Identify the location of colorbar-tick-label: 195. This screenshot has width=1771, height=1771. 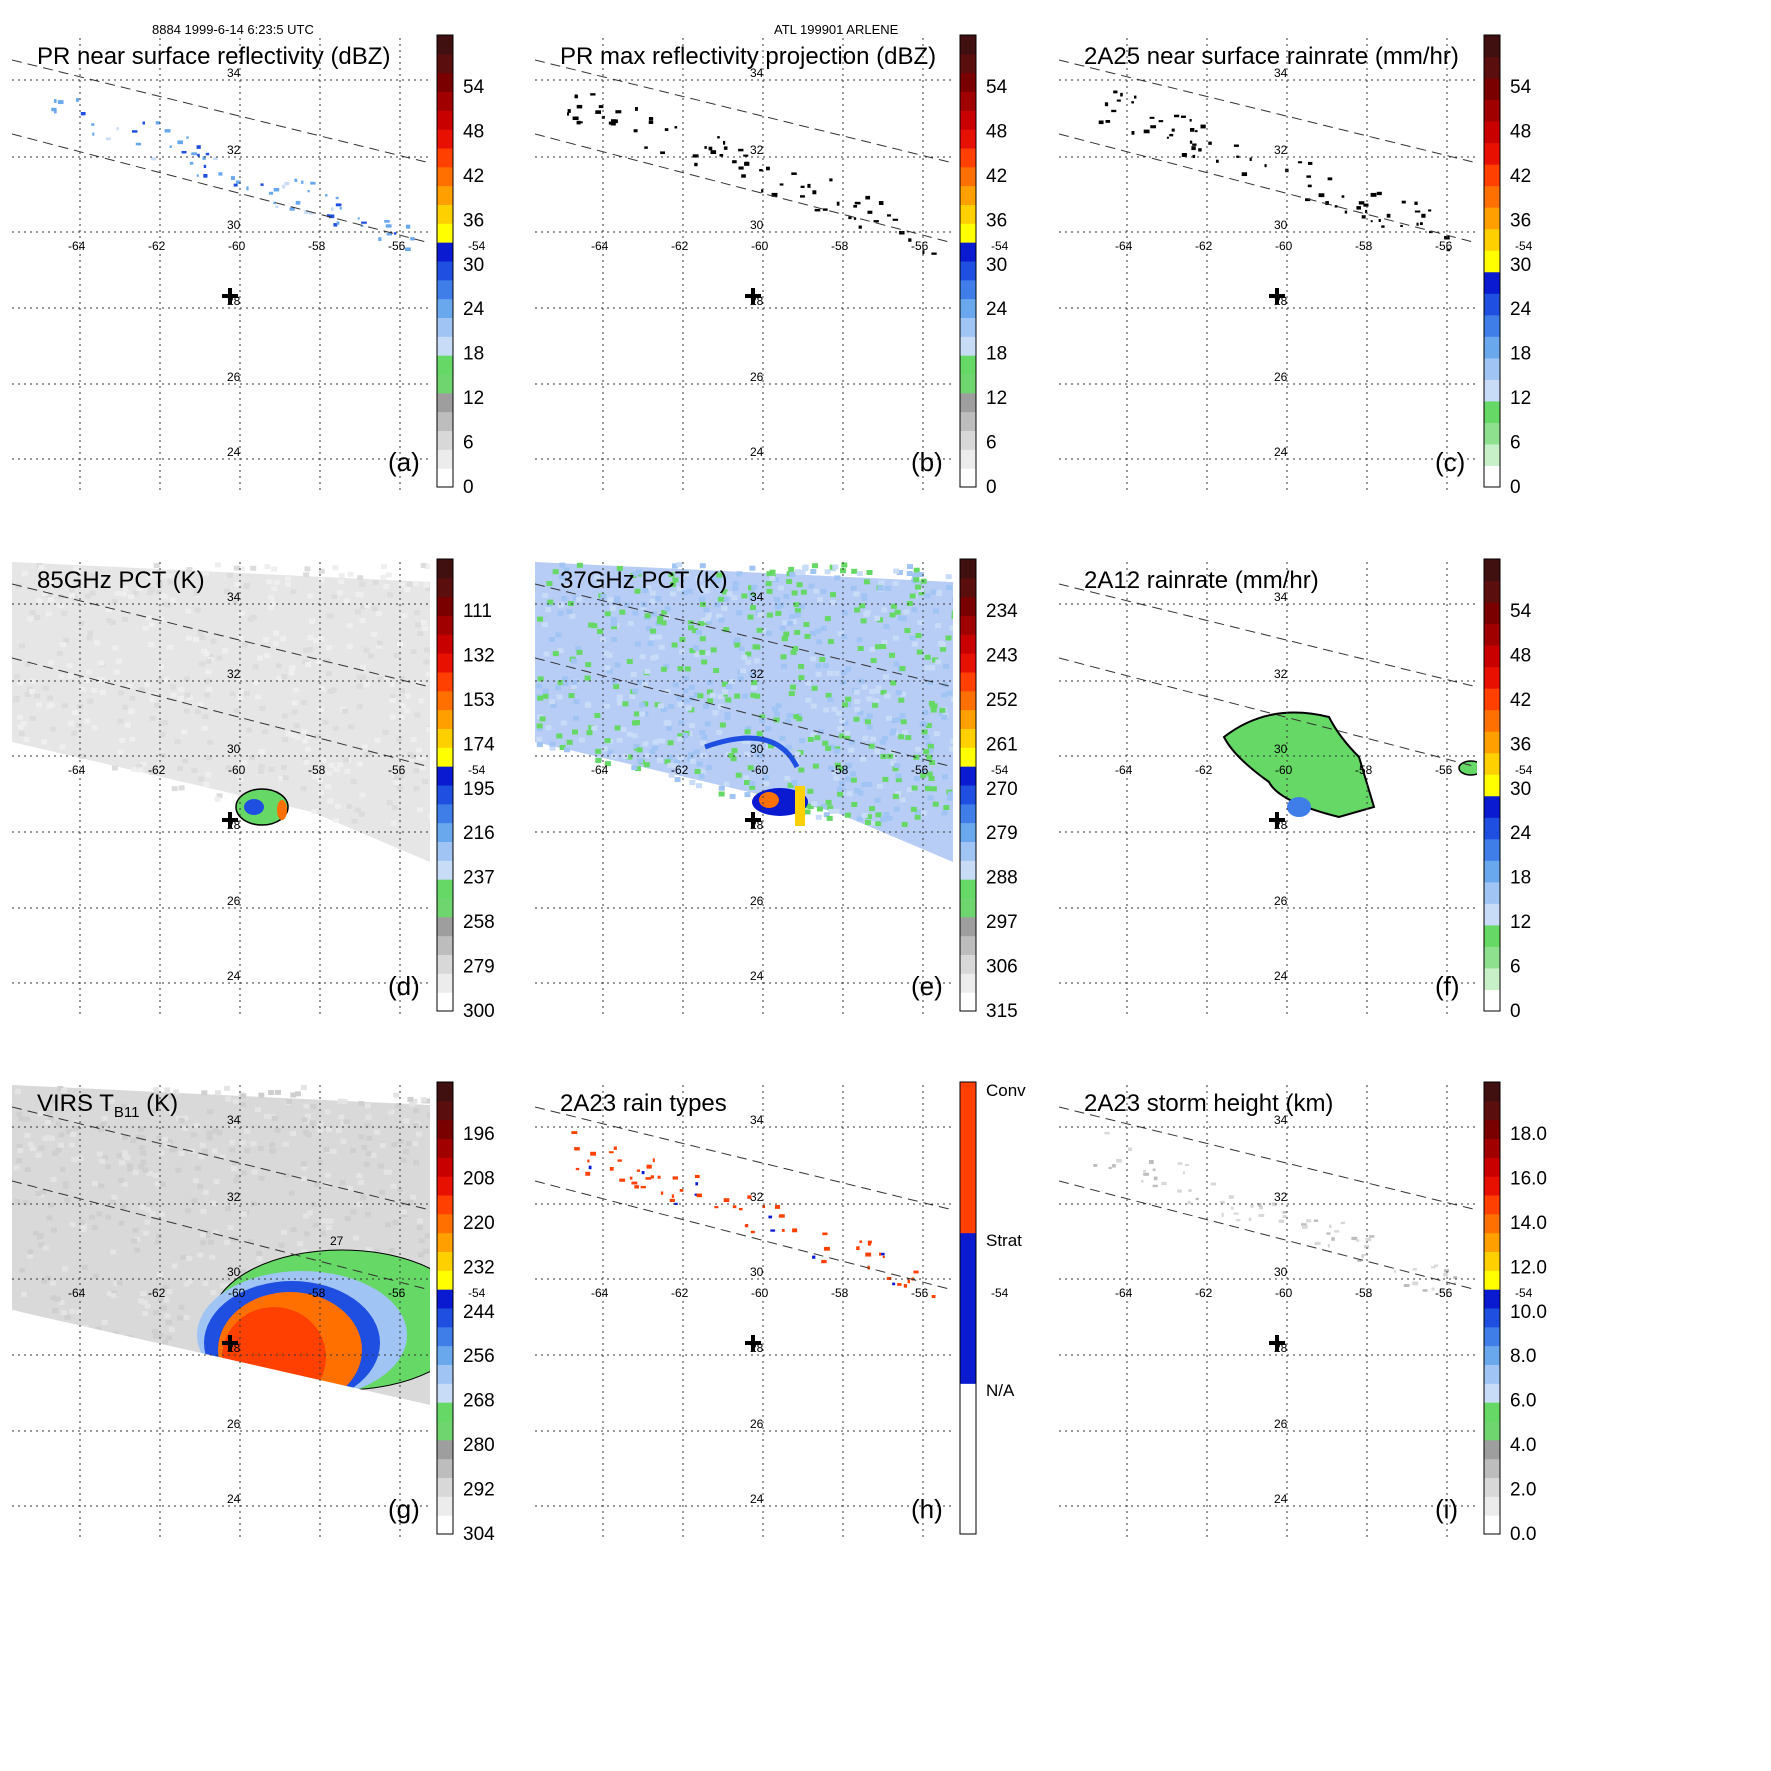
(479, 789).